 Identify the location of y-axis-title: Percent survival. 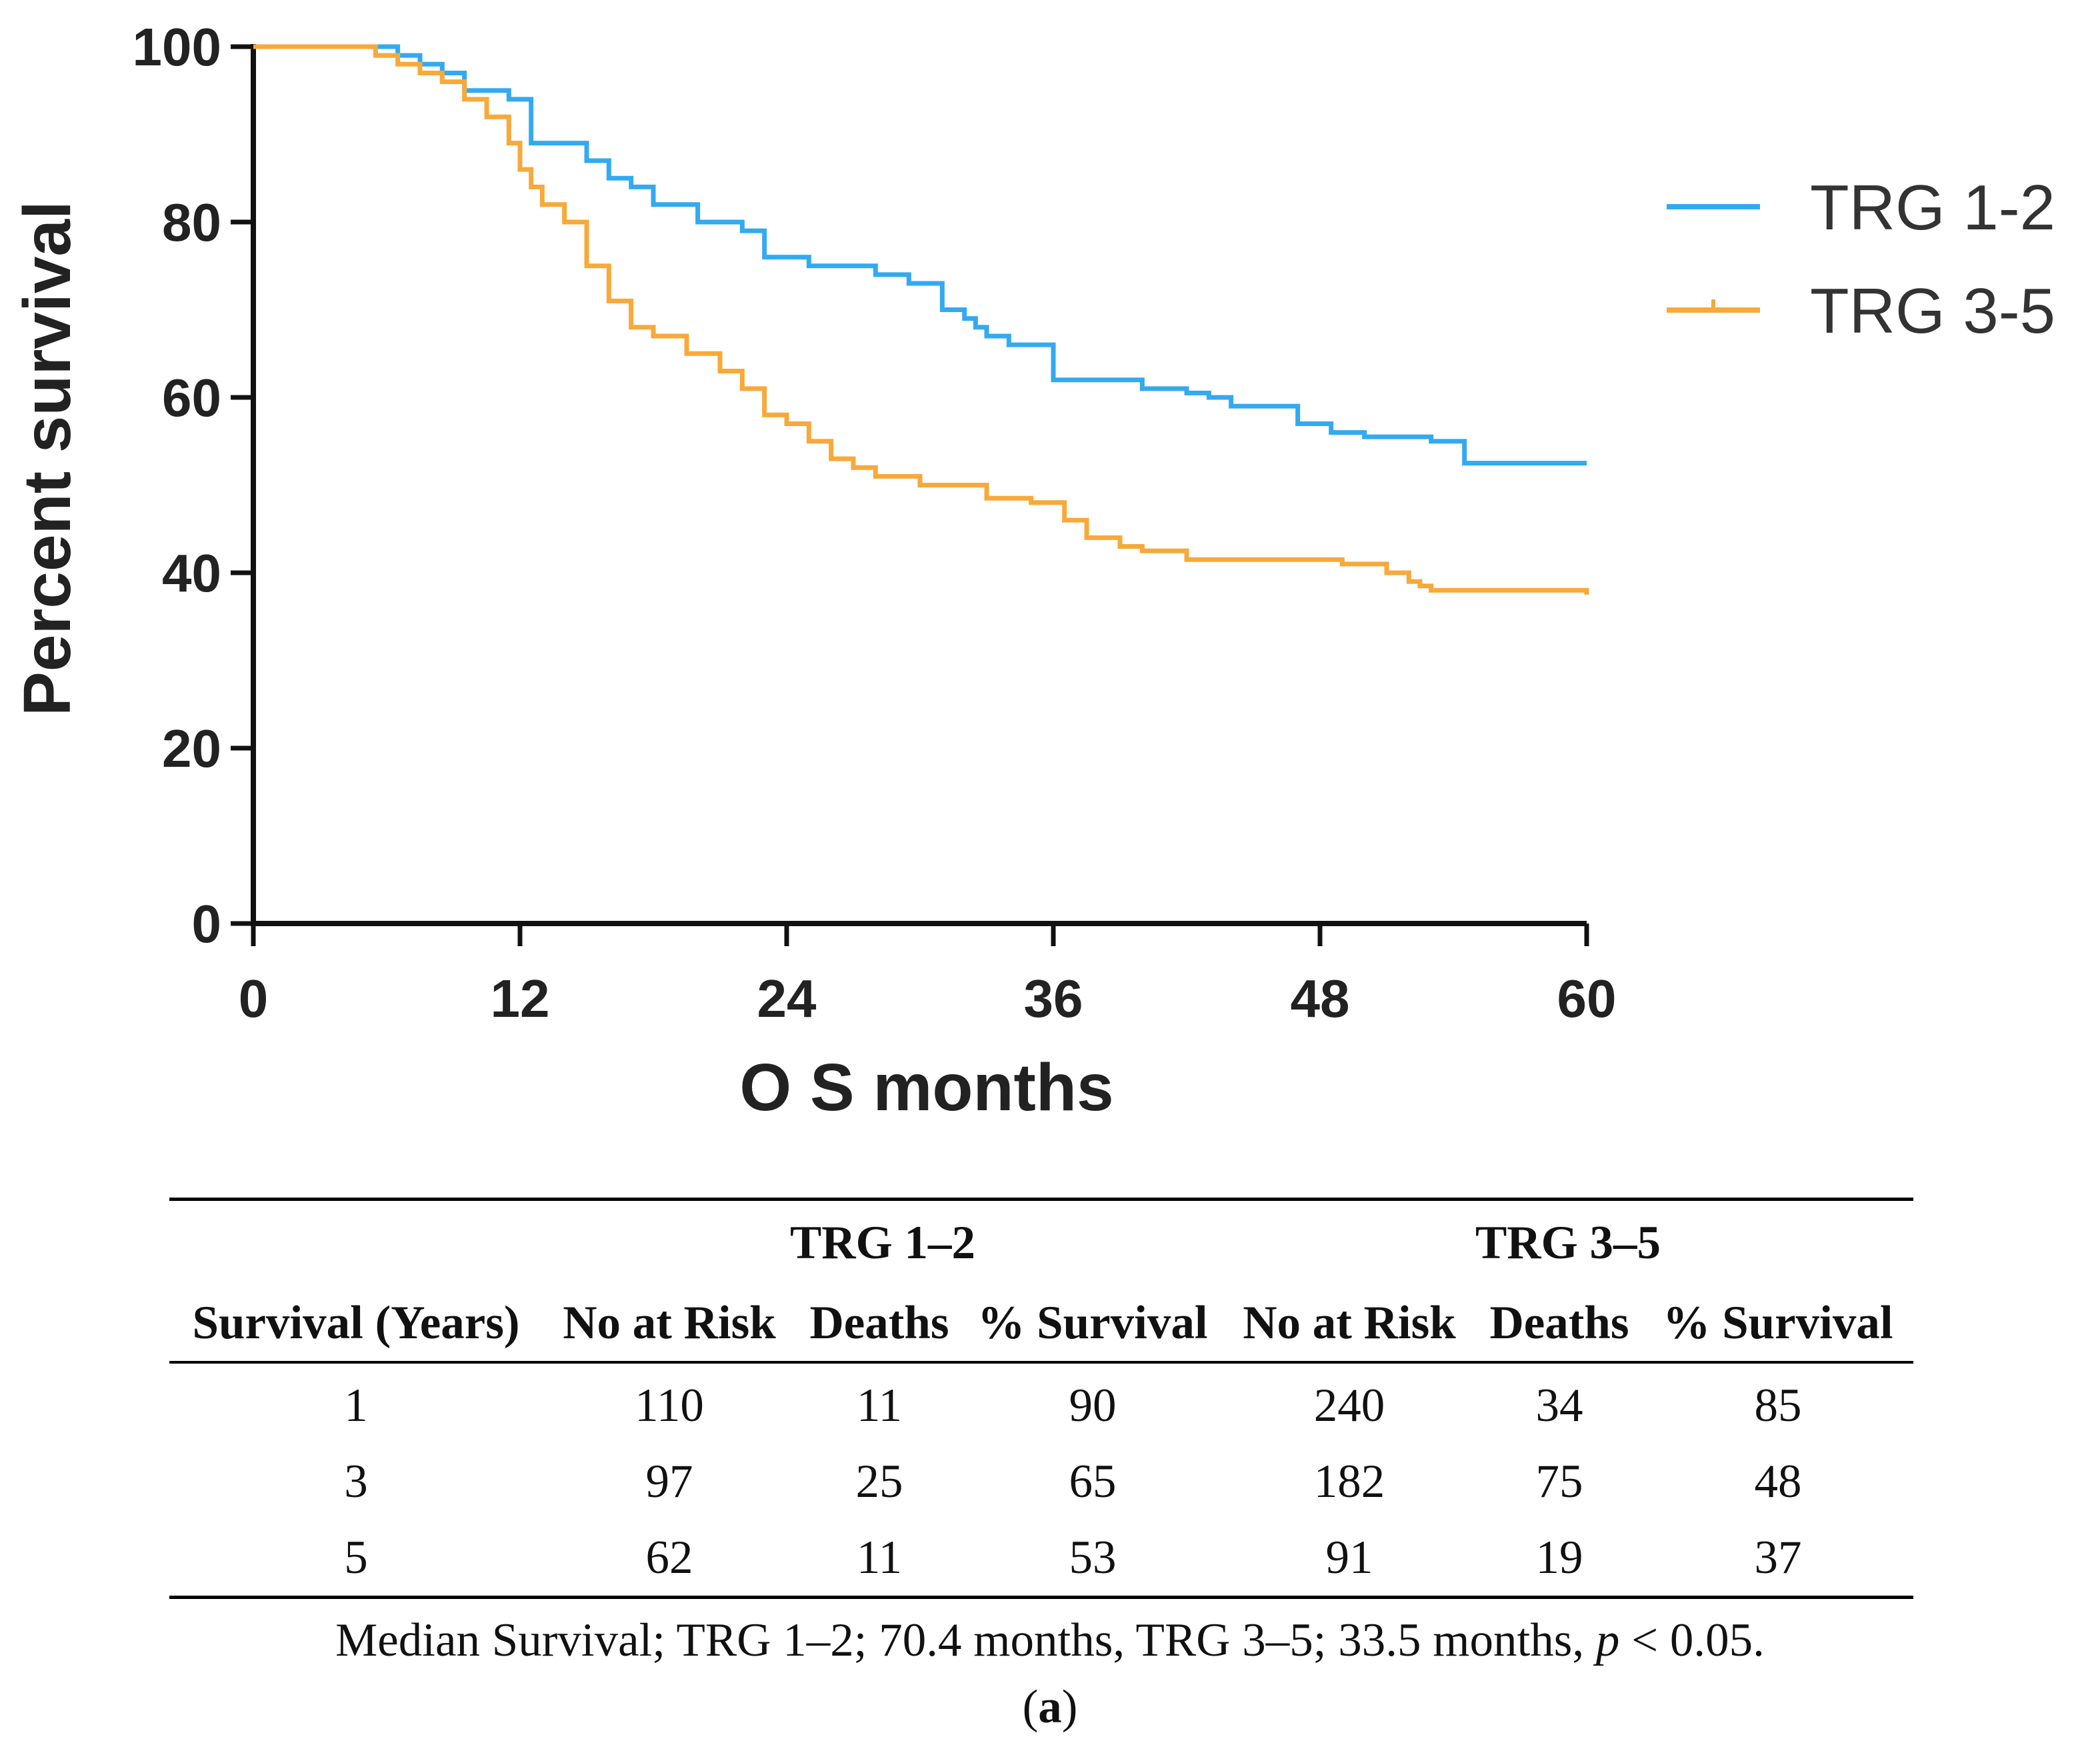
(47, 459).